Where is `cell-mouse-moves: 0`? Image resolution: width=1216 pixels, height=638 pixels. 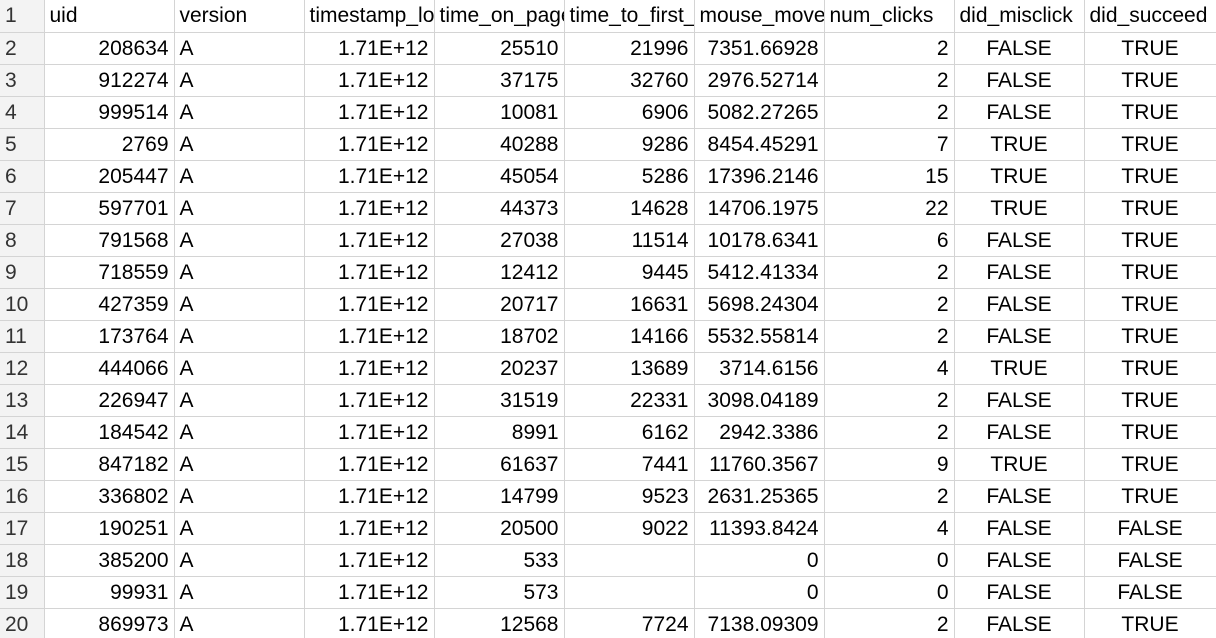 cell-mouse-moves: 0 is located at coordinates (759, 592).